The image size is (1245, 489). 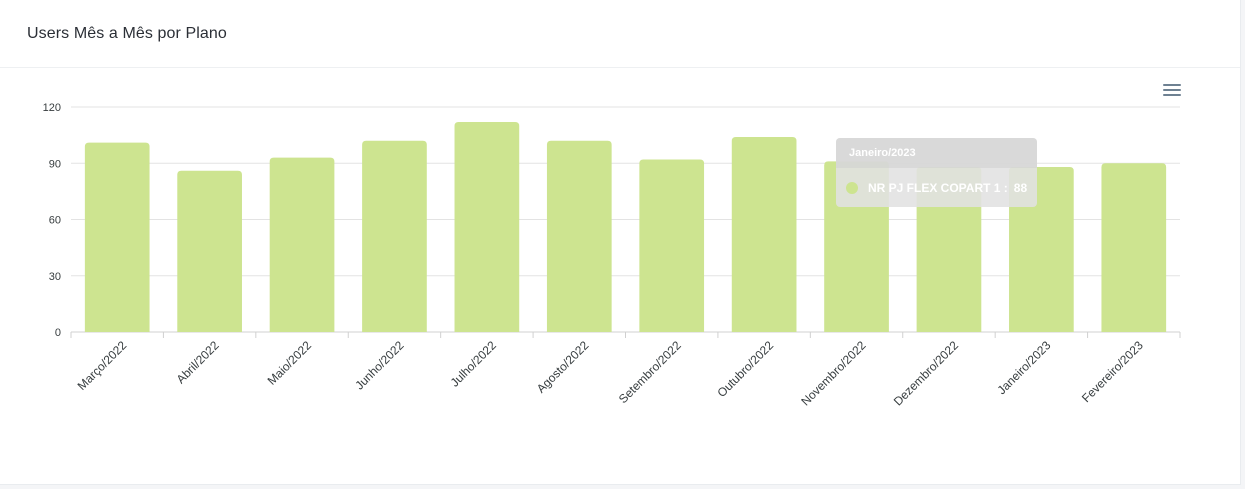 I want to click on y-tick-label: 120, so click(x=52, y=108).